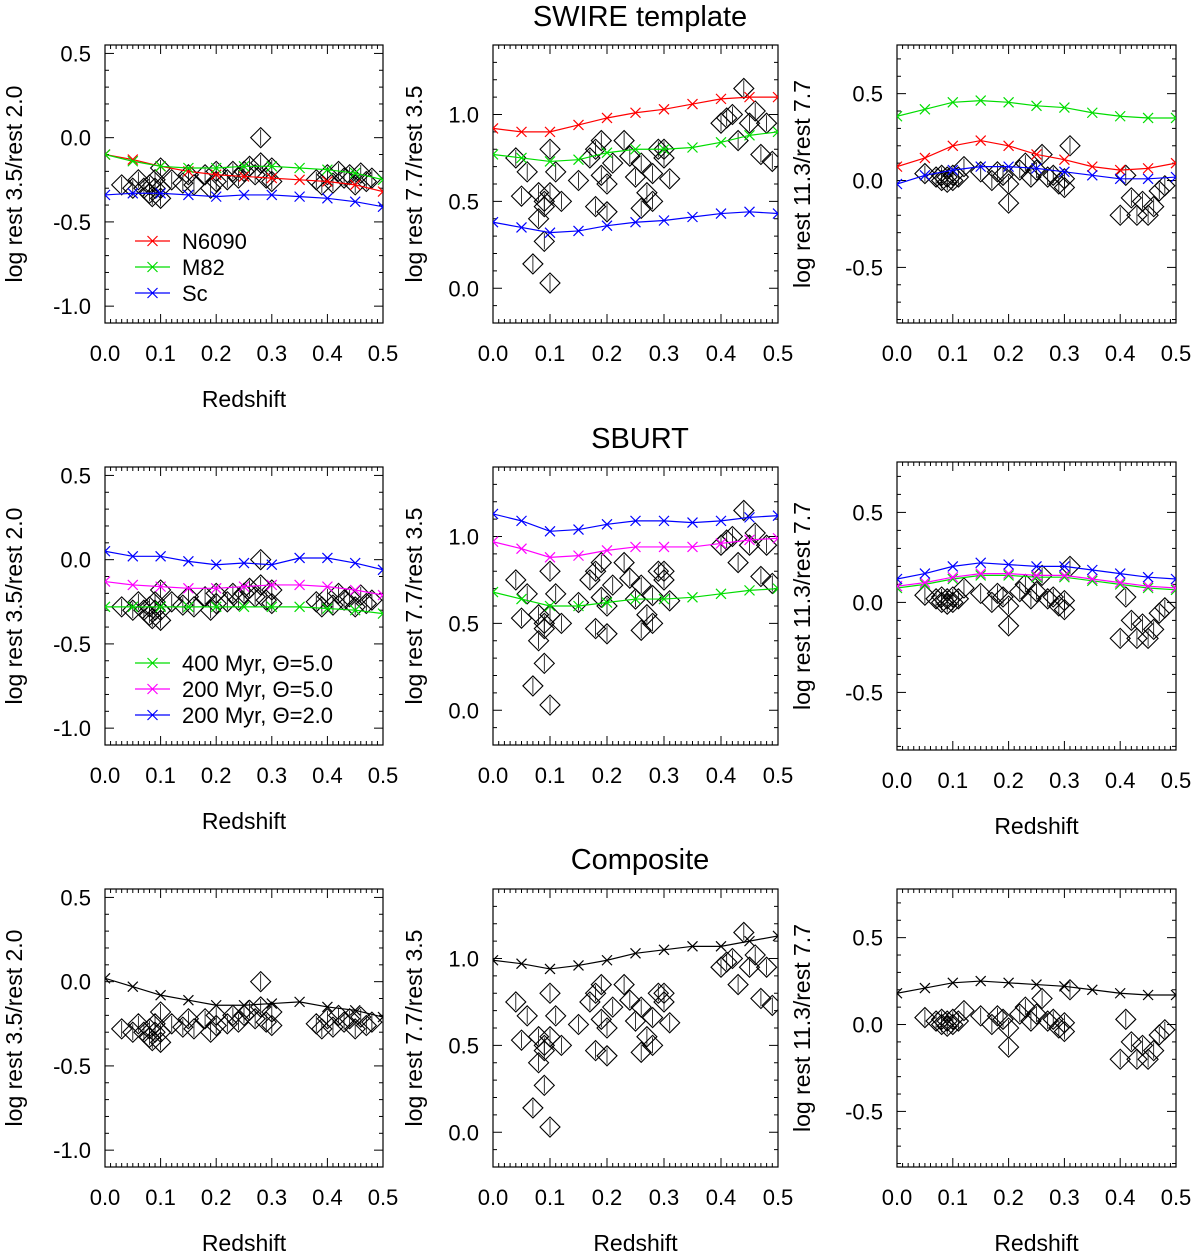 The image size is (1200, 1259). I want to click on legend-label: N6090, so click(214, 241).